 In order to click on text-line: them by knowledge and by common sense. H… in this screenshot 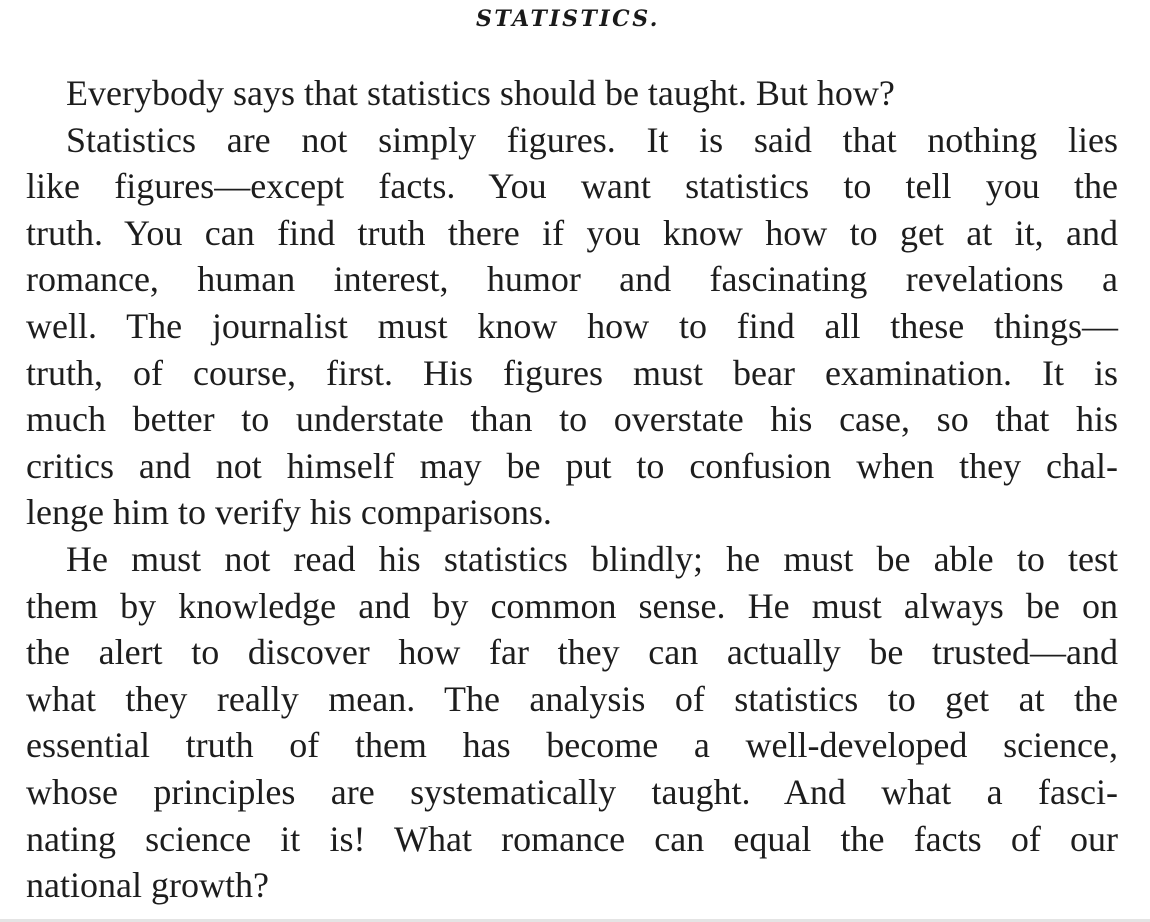, I will do `click(572, 605)`.